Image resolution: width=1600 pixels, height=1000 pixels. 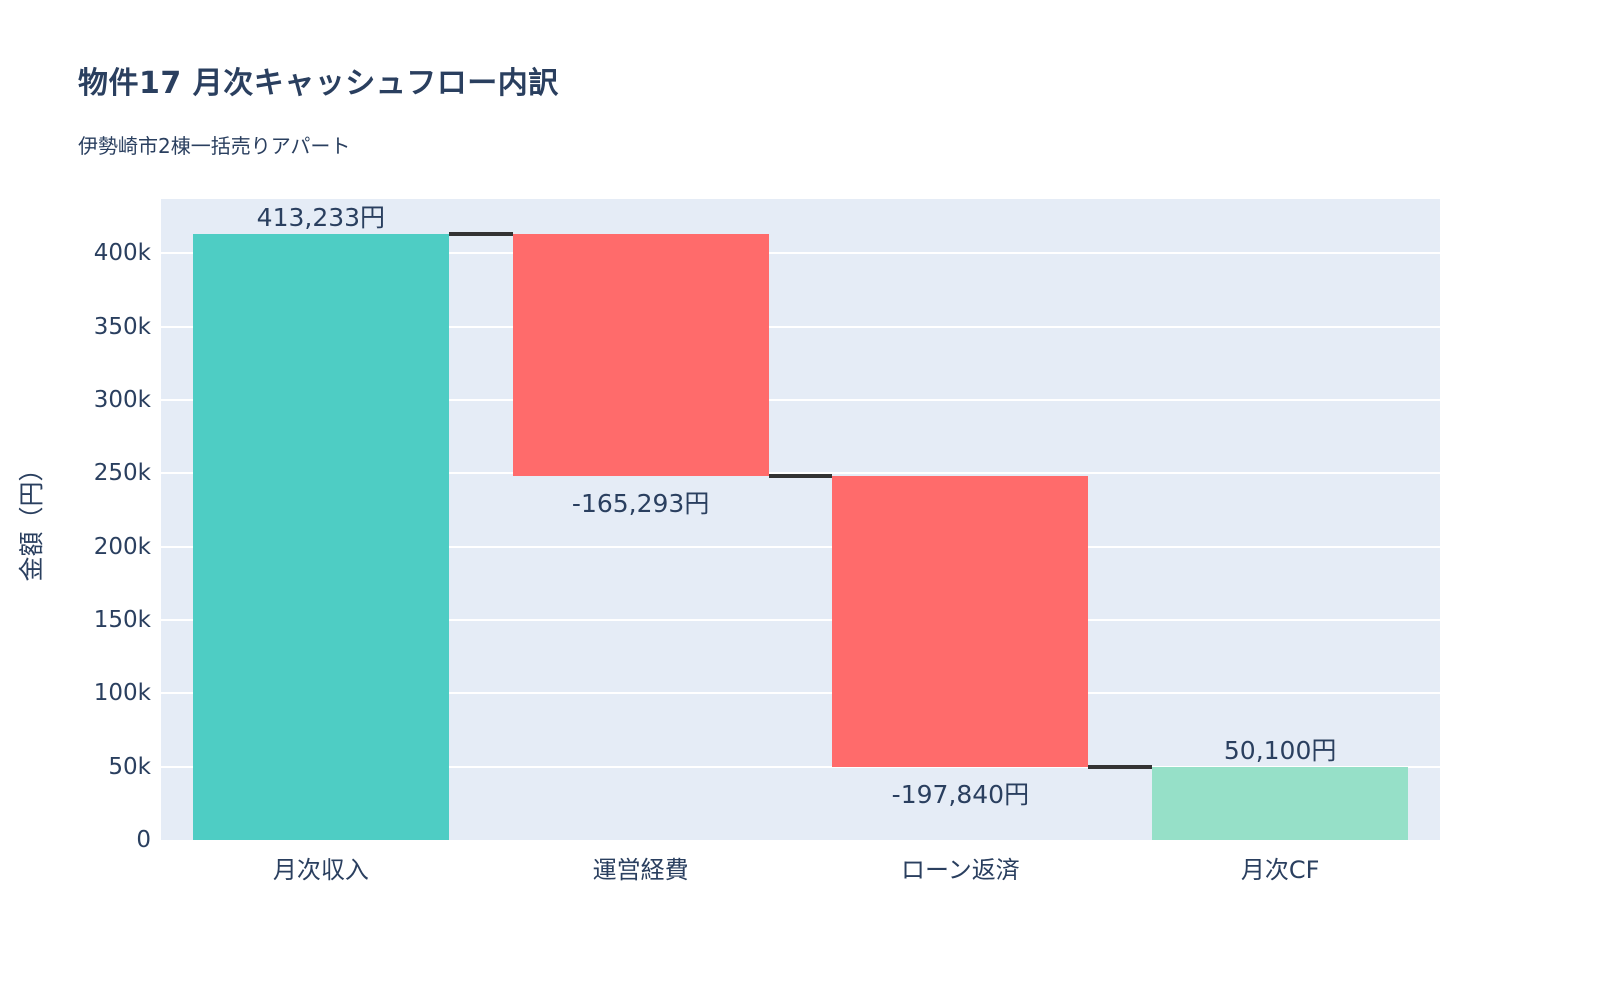 What do you see at coordinates (122, 546) in the screenshot?
I see `y-tick-label-200k: 200k` at bounding box center [122, 546].